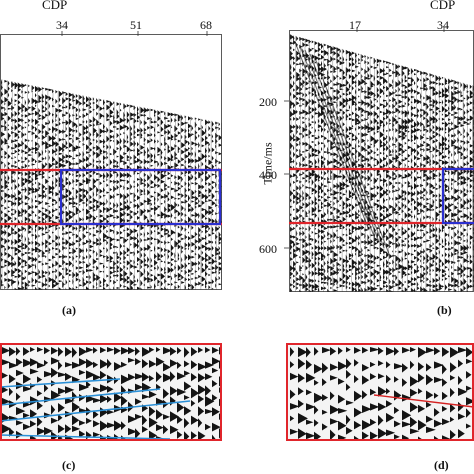 This screenshot has height=474, width=474. What do you see at coordinates (268, 102) in the screenshot?
I see `panel-b-y-tick-label: 200` at bounding box center [268, 102].